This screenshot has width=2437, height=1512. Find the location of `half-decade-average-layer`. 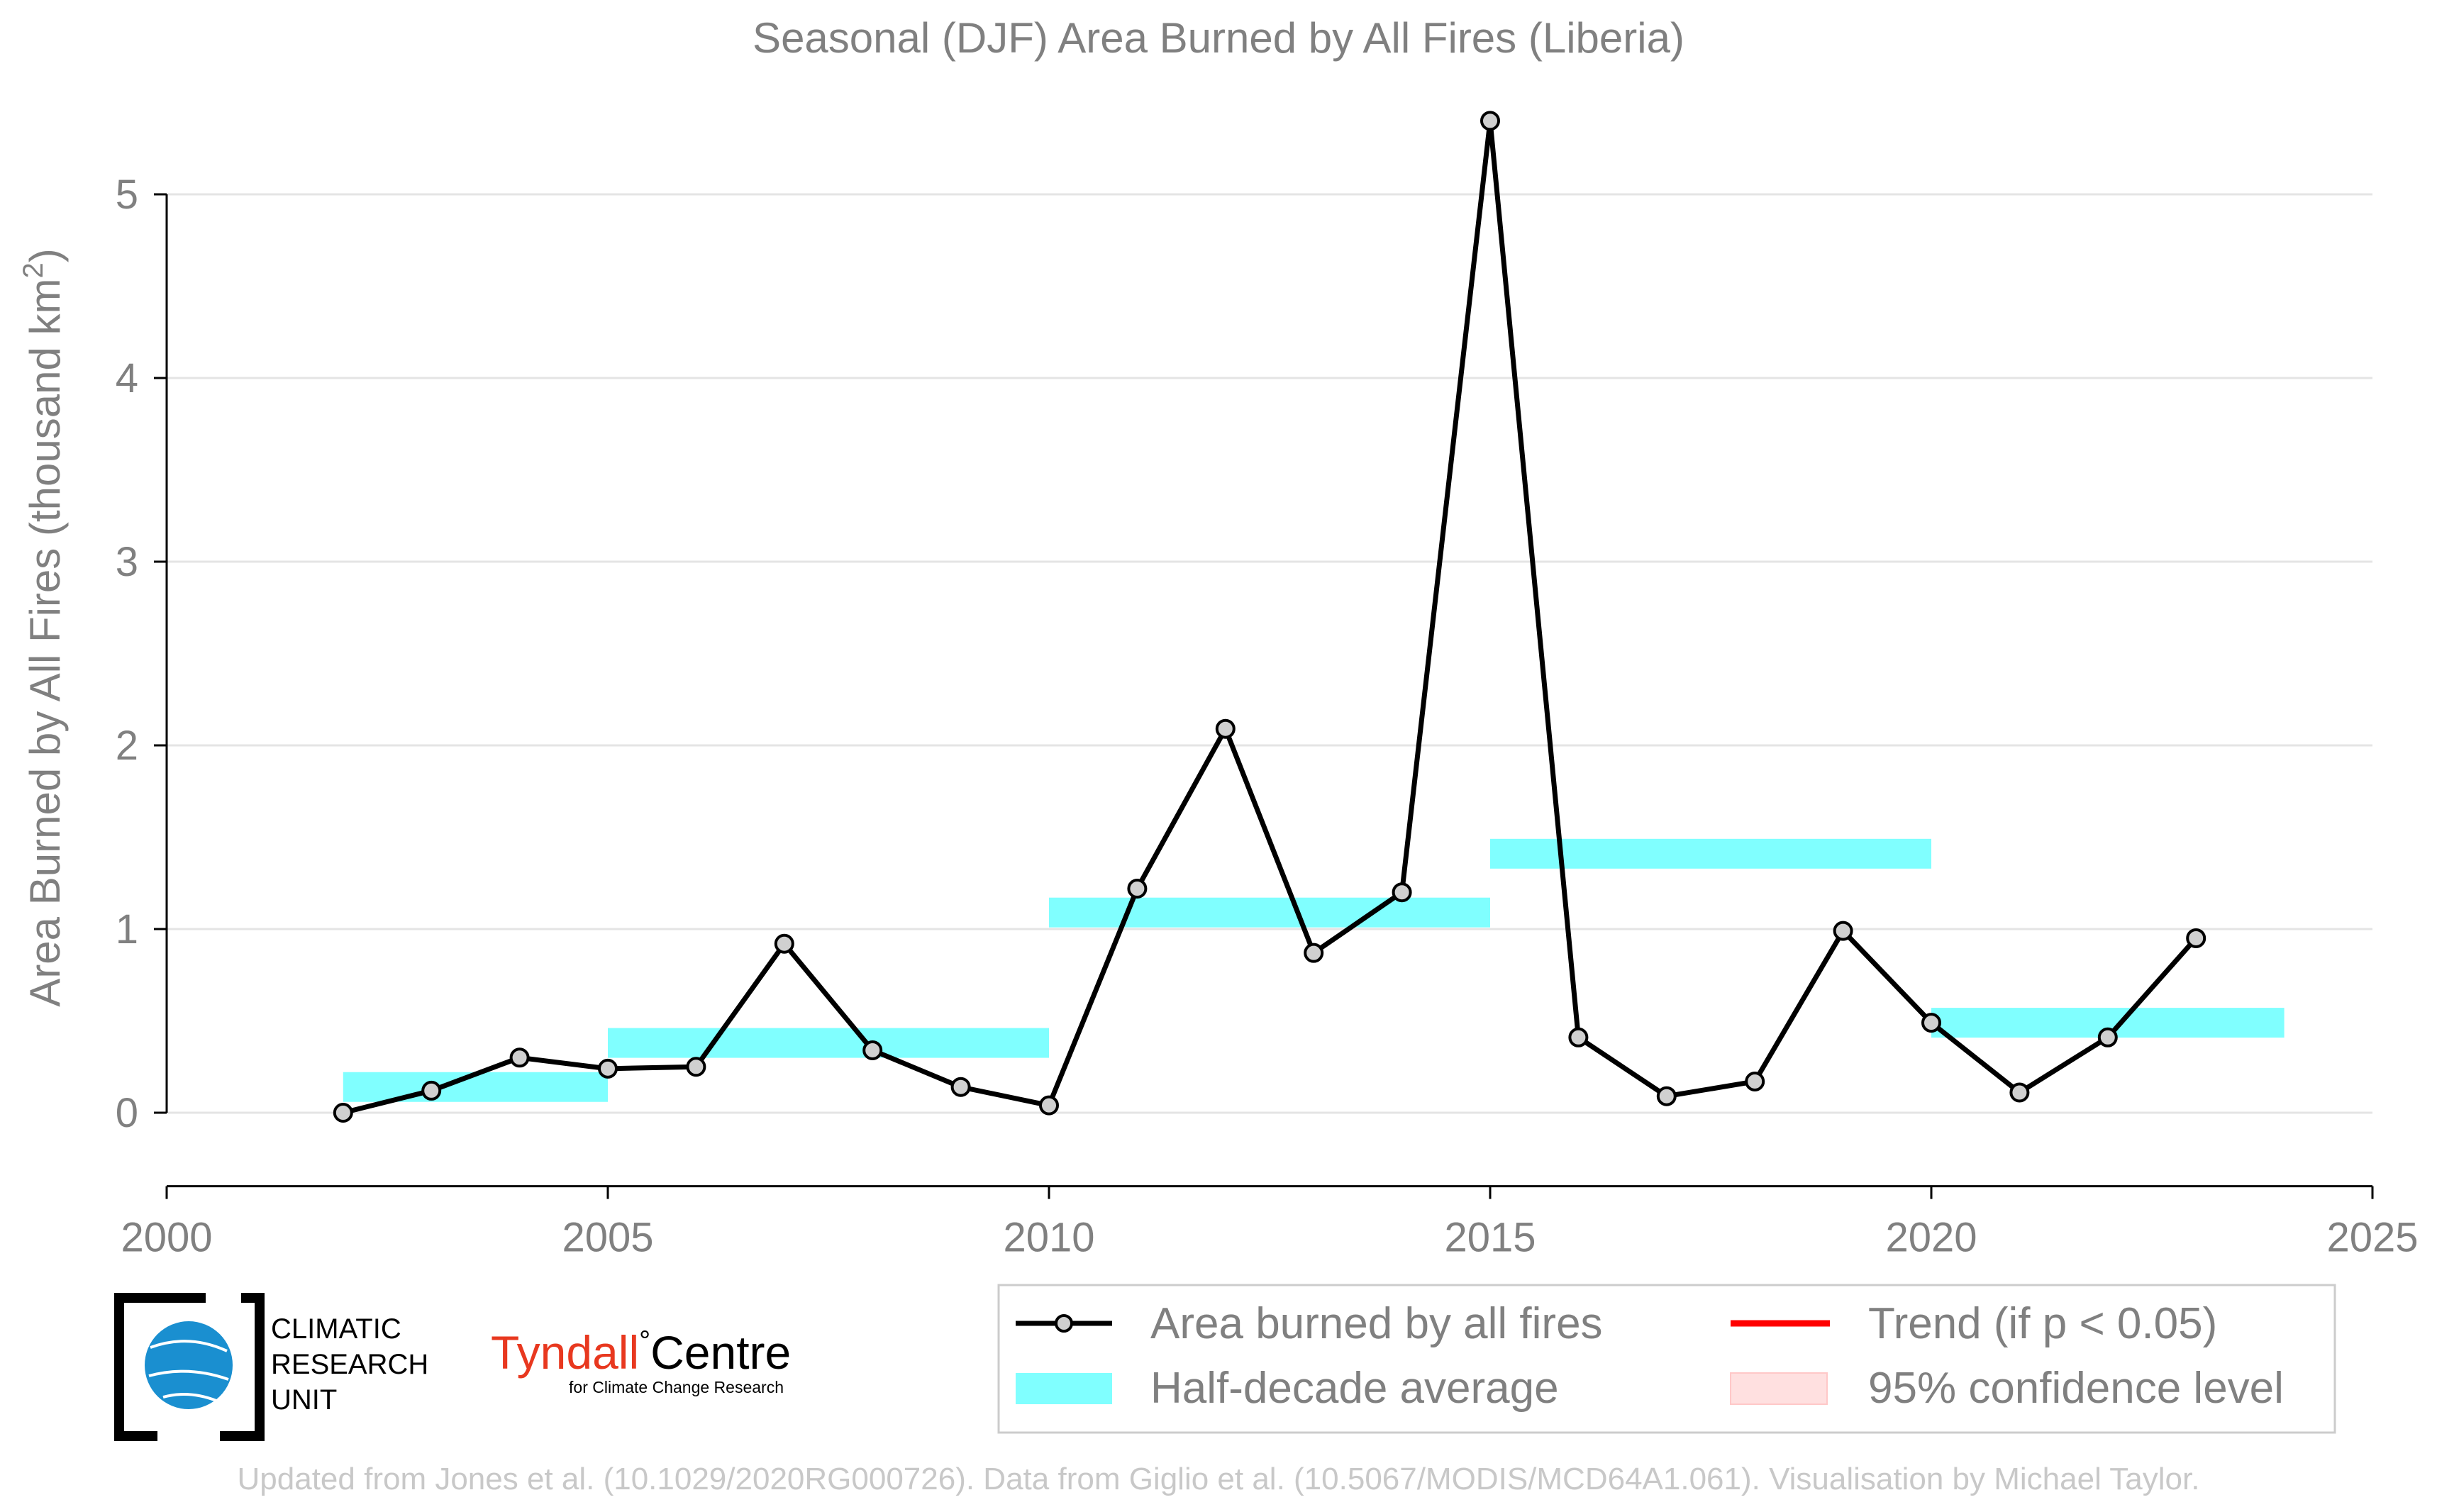

half-decade-average-layer is located at coordinates (1314, 970).